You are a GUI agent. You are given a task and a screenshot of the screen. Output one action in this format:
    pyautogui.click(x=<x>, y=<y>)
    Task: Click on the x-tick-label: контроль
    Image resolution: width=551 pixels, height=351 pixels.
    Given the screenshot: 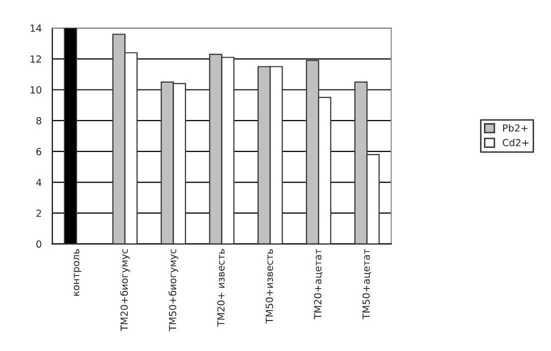 What is the action you would take?
    pyautogui.click(x=78, y=272)
    